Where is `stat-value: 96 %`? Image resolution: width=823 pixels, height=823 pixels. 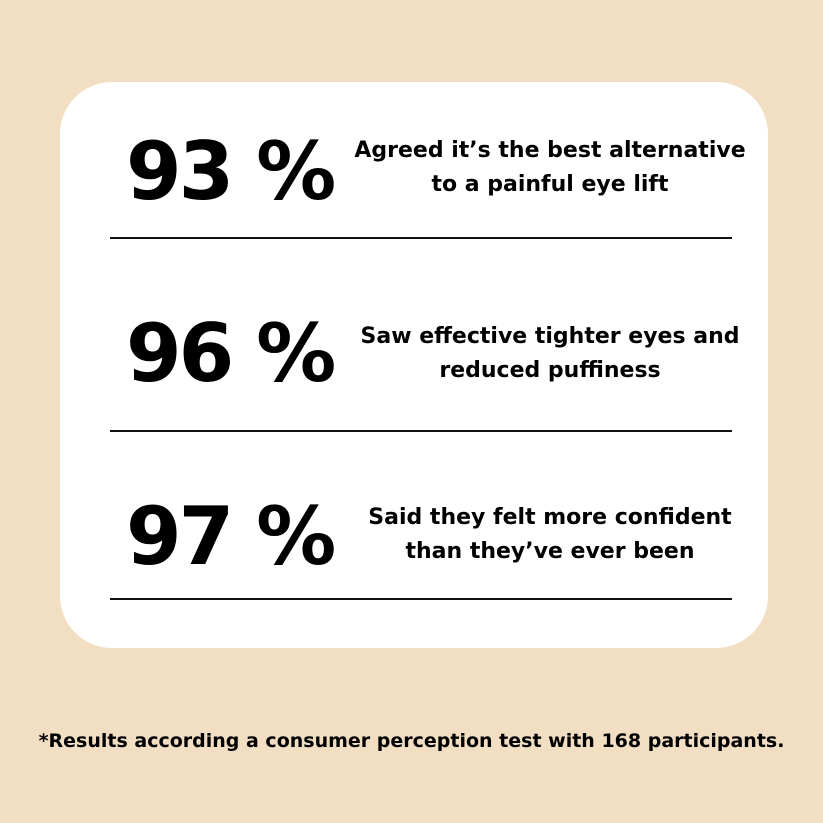
stat-value: 96 % is located at coordinates (231, 353).